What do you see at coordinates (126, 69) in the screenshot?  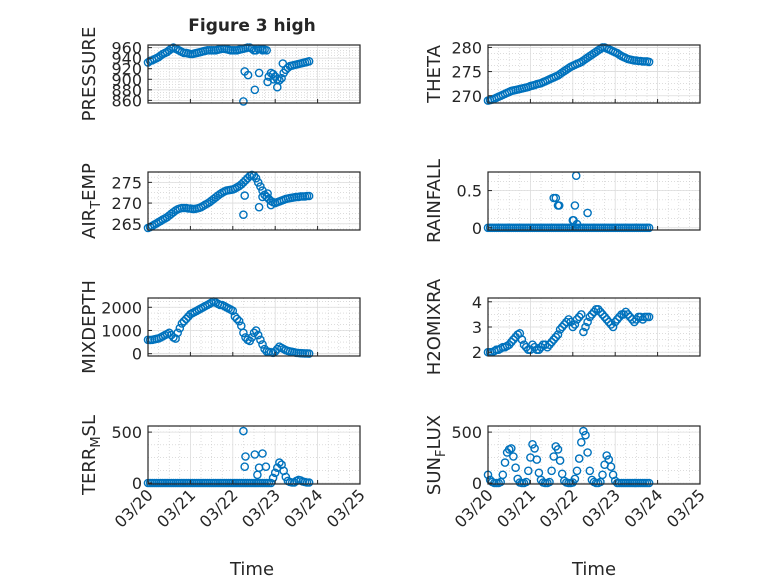 I see `y-tick-label: 920` at bounding box center [126, 69].